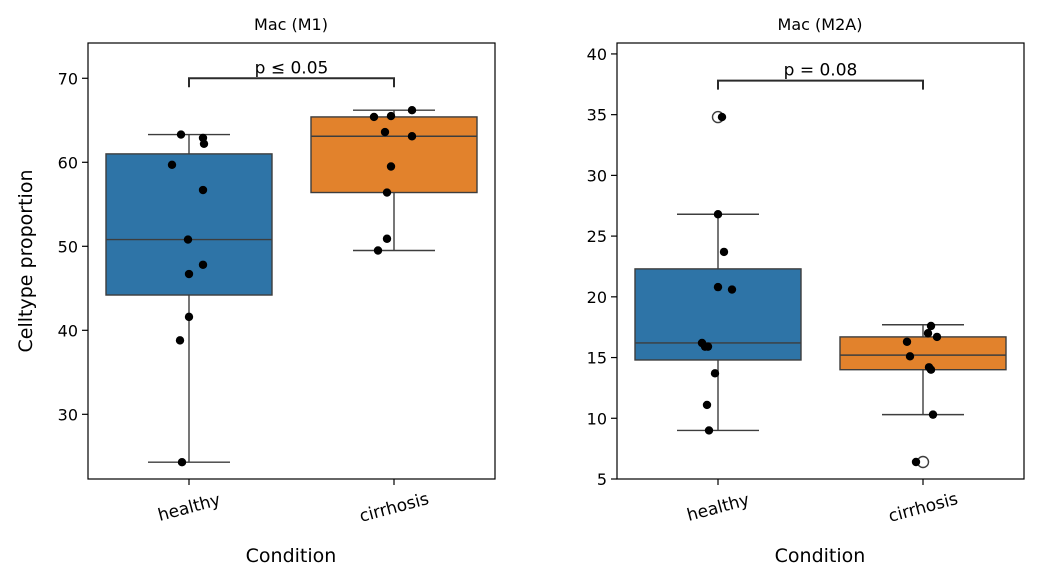  What do you see at coordinates (820, 24) in the screenshot?
I see `panel-title: Mac (M2A)` at bounding box center [820, 24].